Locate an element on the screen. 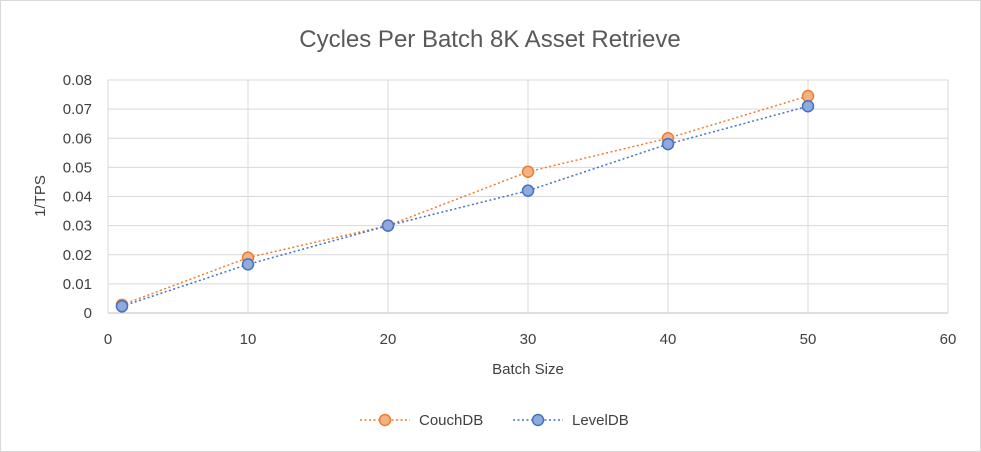  x-tick-label: 60 is located at coordinates (948, 339).